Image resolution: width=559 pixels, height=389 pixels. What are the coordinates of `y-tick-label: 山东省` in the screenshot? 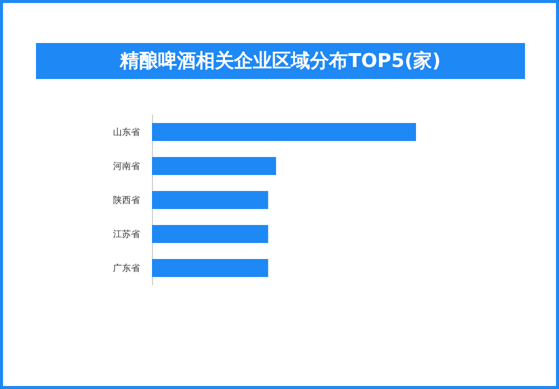 It's located at (126, 132).